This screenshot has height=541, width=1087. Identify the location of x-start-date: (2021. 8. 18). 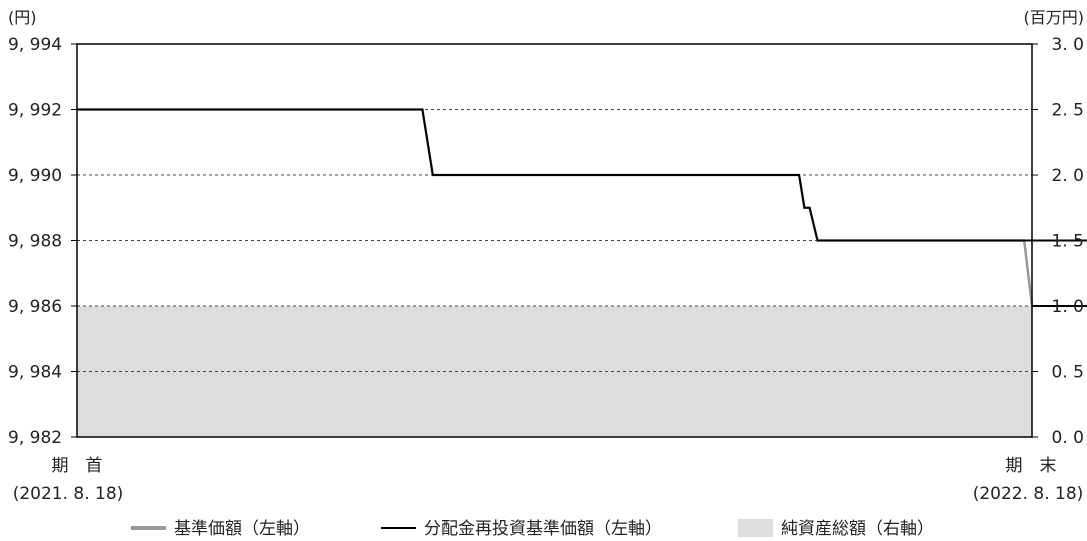
(68, 494).